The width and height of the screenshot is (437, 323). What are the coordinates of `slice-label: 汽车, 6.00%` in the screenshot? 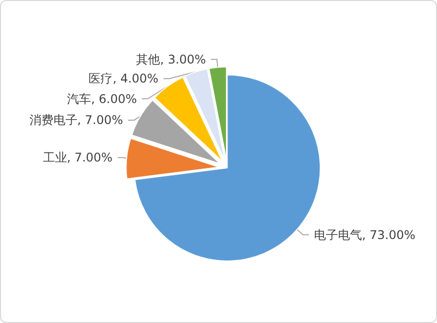 It's located at (102, 99).